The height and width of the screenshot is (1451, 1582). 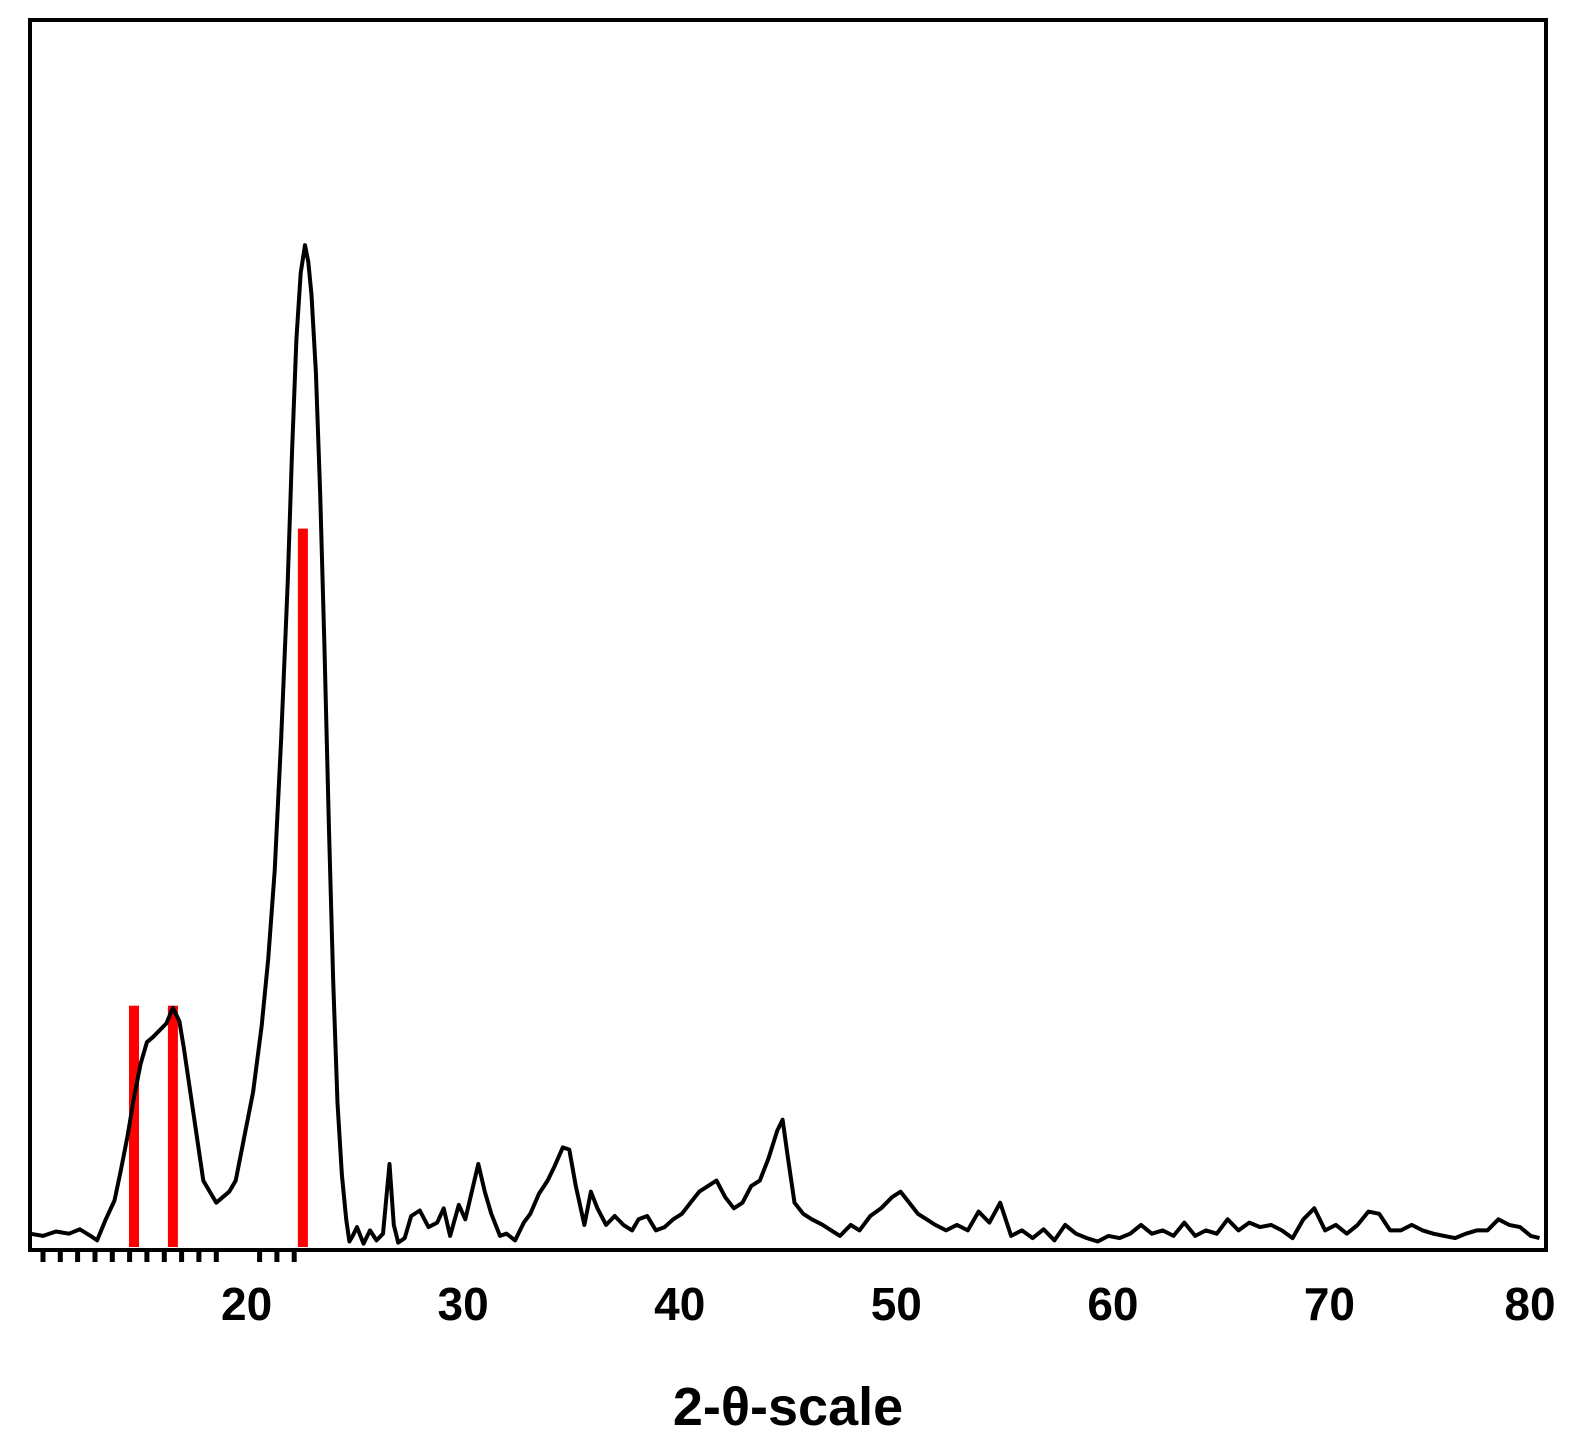 I want to click on x-tick-label: 70, so click(x=1329, y=1304).